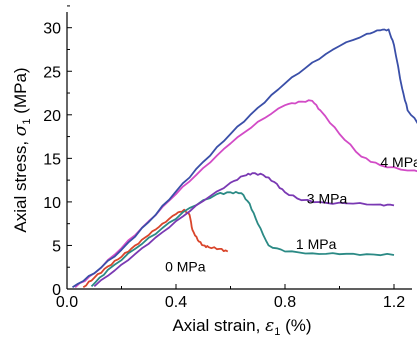  Describe the element at coordinates (52, 116) in the screenshot. I see `y-tick-label: 20` at that location.